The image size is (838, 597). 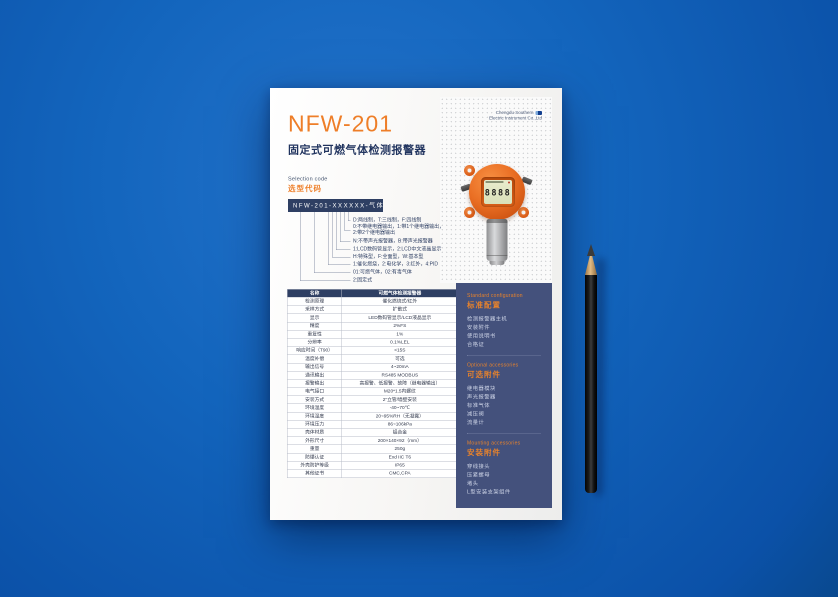 I want to click on spec-name-cell: 分辨率, so click(x=314, y=342).